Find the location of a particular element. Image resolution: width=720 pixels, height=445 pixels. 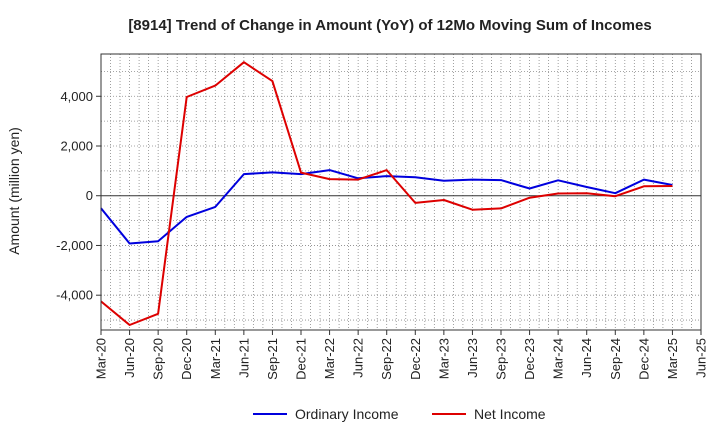

y-axis-ticks: -4,000 -2,000 0 2,000 4,000 is located at coordinates (78, 196).